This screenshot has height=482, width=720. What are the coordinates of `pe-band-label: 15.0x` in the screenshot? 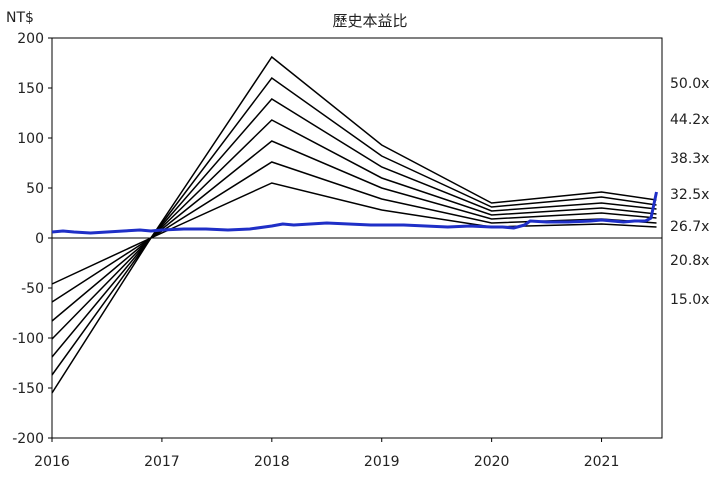 It's located at (689, 300).